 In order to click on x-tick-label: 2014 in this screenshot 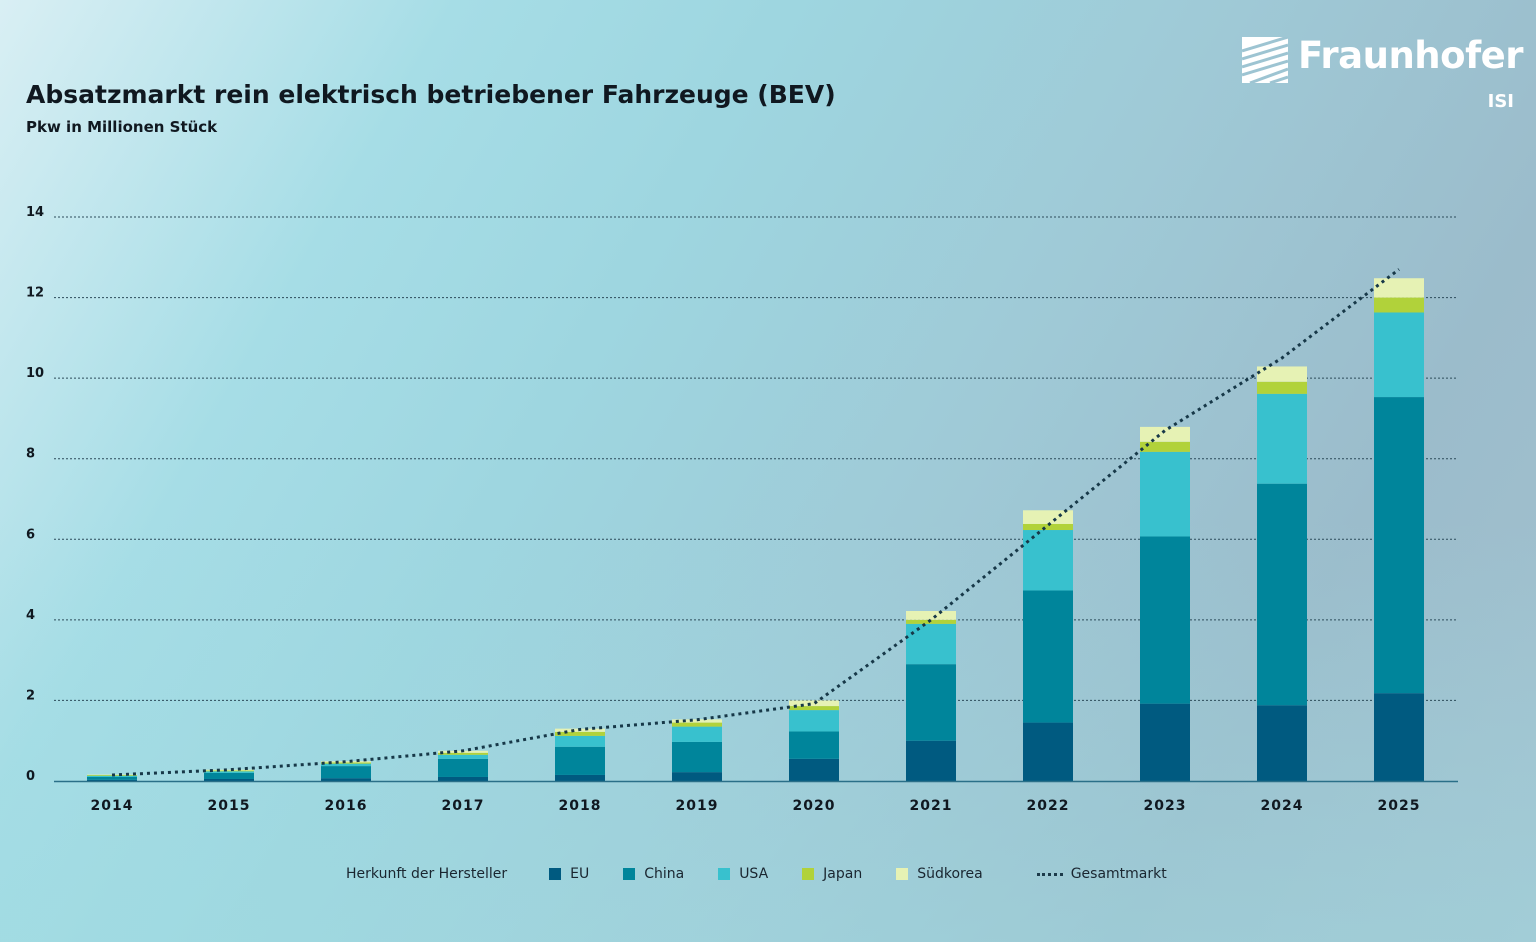, I will do `click(112, 806)`.